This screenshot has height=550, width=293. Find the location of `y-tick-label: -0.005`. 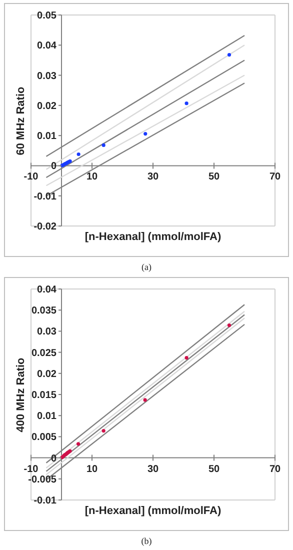

y-tick-label: -0.005 is located at coordinates (42, 480).